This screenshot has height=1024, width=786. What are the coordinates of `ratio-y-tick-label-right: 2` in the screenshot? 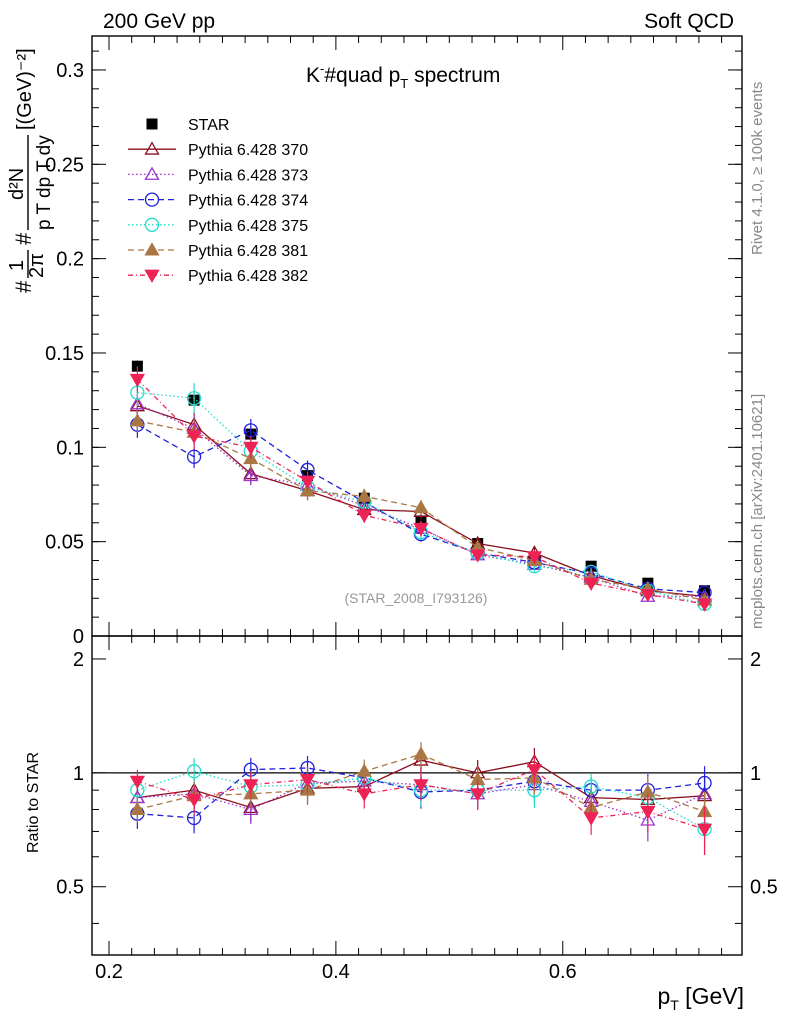 It's located at (755, 660).